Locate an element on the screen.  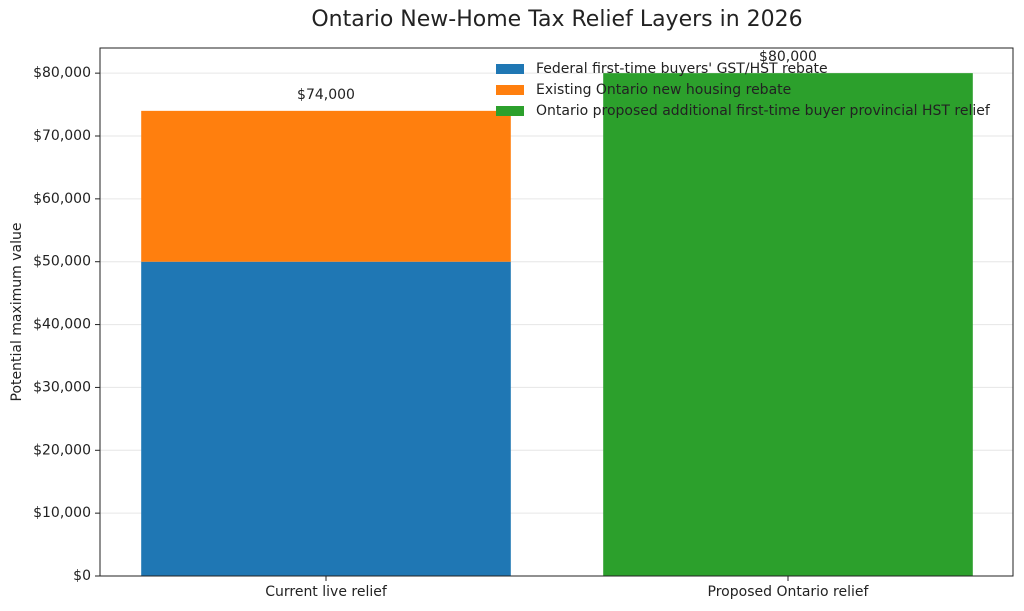
y-tick-label: $50,000 is located at coordinates (62, 262).